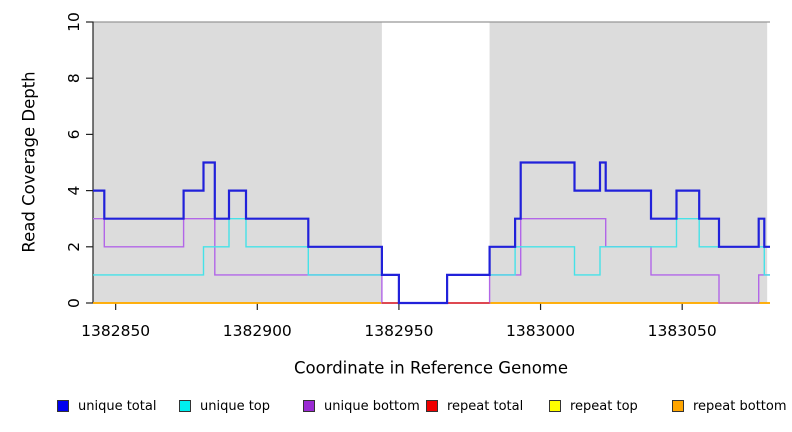  What do you see at coordinates (74, 191) in the screenshot?
I see `y-tick-label: 4` at bounding box center [74, 191].